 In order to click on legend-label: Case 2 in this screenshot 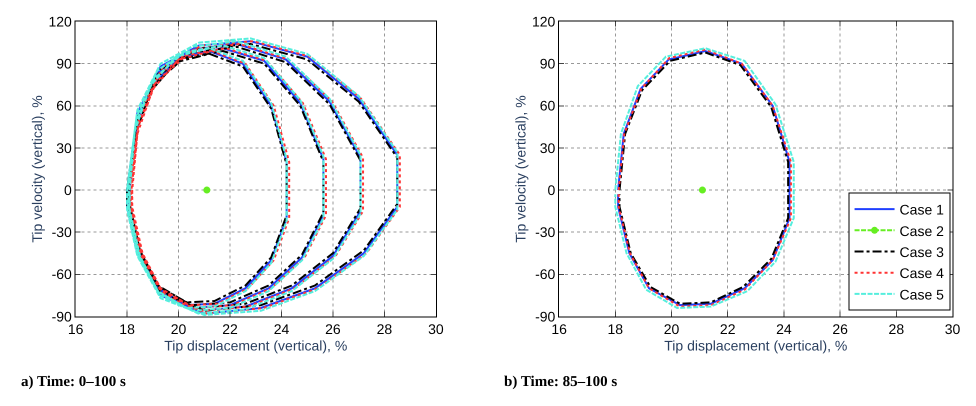, I will do `click(922, 230)`.